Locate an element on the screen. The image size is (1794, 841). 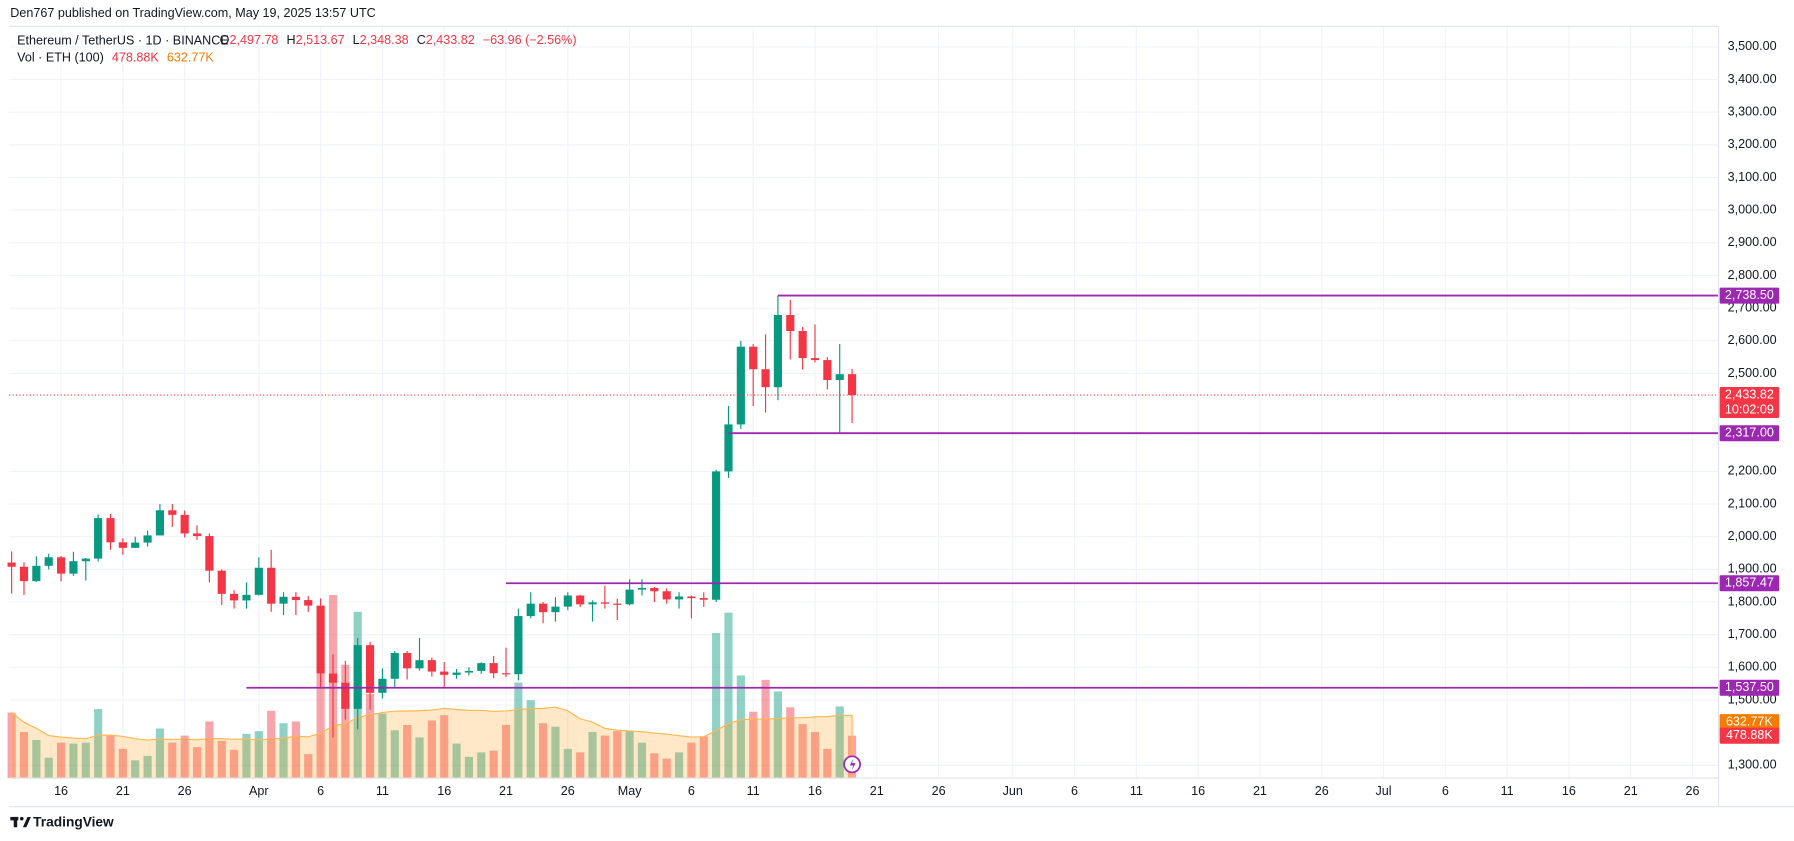
countdown: 10:02:09 is located at coordinates (1749, 409).